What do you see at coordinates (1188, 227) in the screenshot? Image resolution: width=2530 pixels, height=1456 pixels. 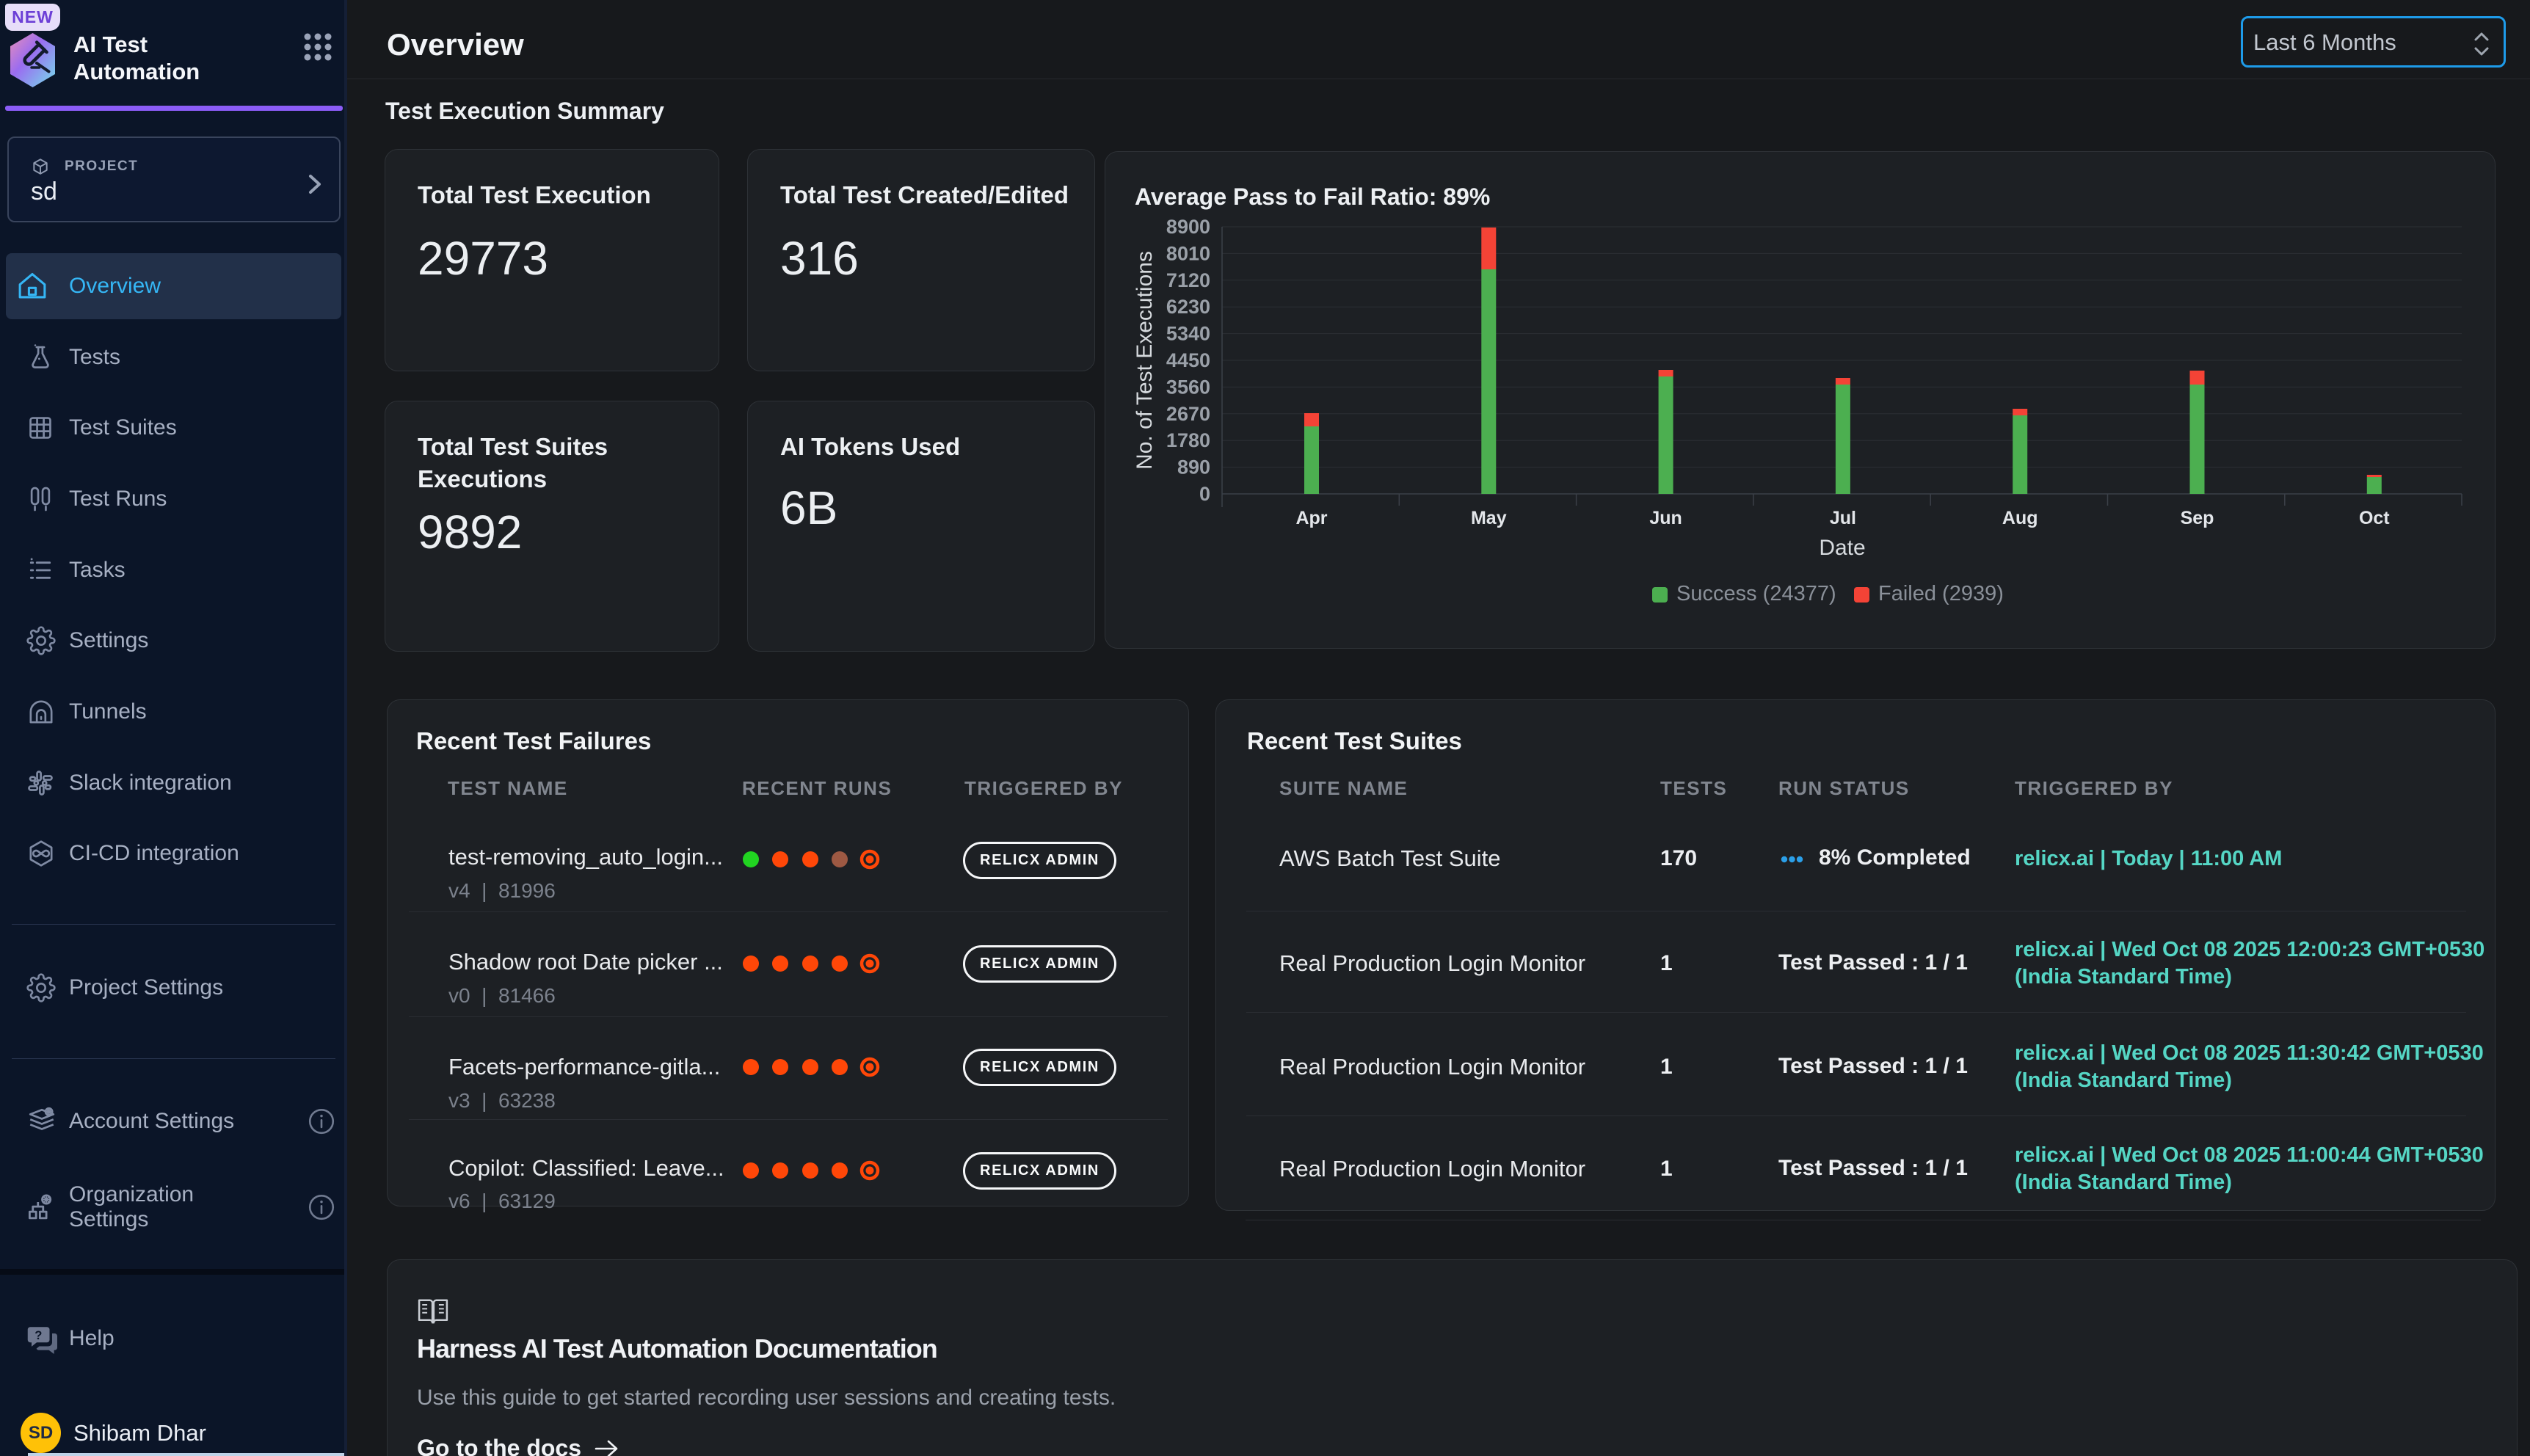 I see `svg-text: 8900` at bounding box center [1188, 227].